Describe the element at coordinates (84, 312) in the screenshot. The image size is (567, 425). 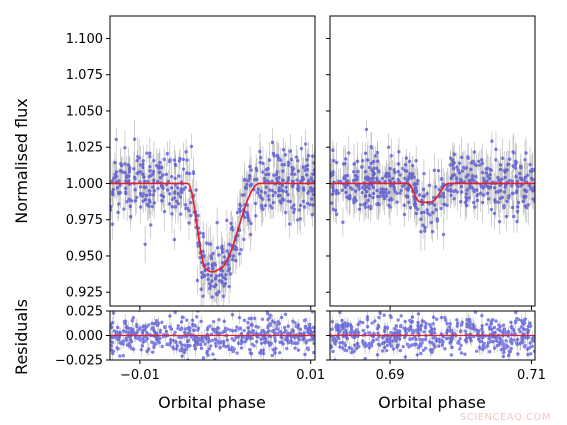
I see `y-tick-label: 0.025` at that location.